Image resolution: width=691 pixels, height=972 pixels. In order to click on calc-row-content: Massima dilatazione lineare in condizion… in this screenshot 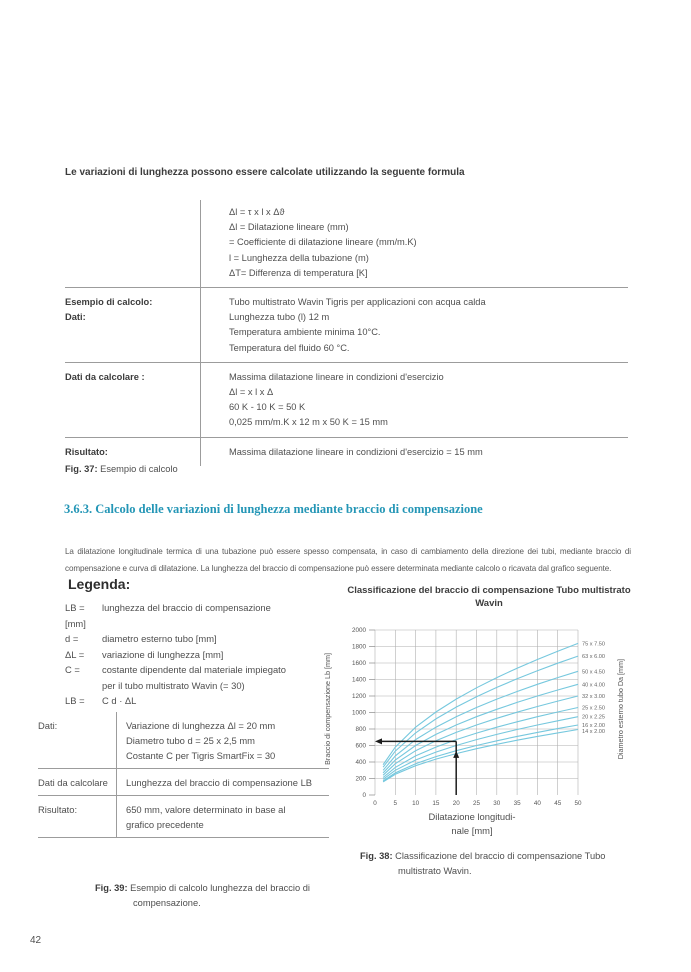, I will do `click(414, 399)`.